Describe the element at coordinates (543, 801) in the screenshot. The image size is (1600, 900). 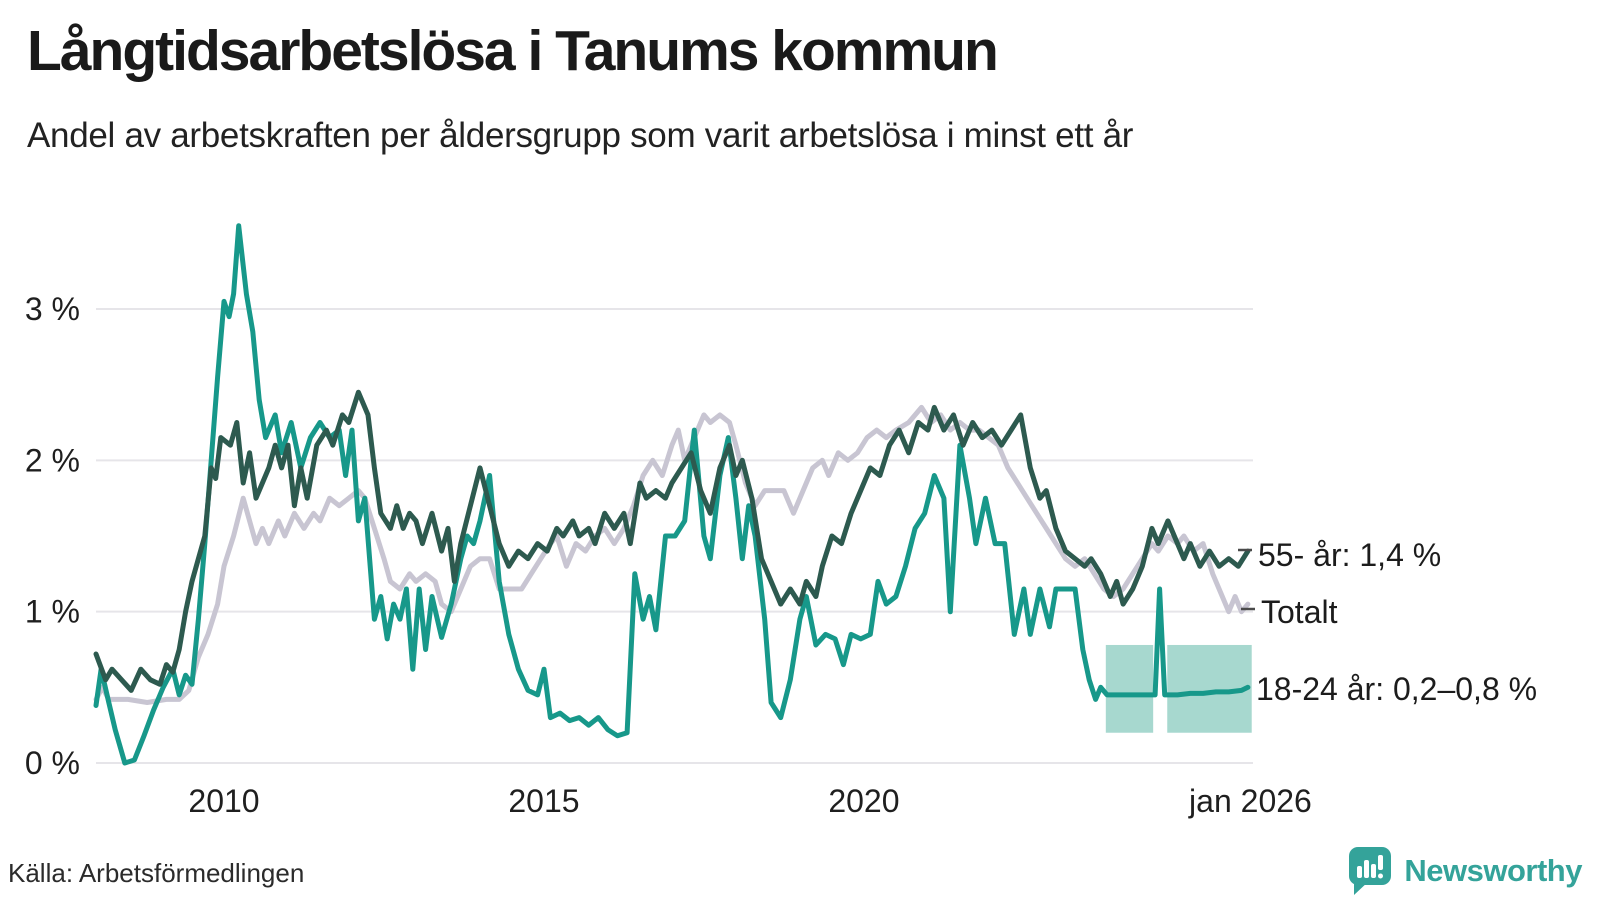
I see `x-axis-tick-label: 2015` at that location.